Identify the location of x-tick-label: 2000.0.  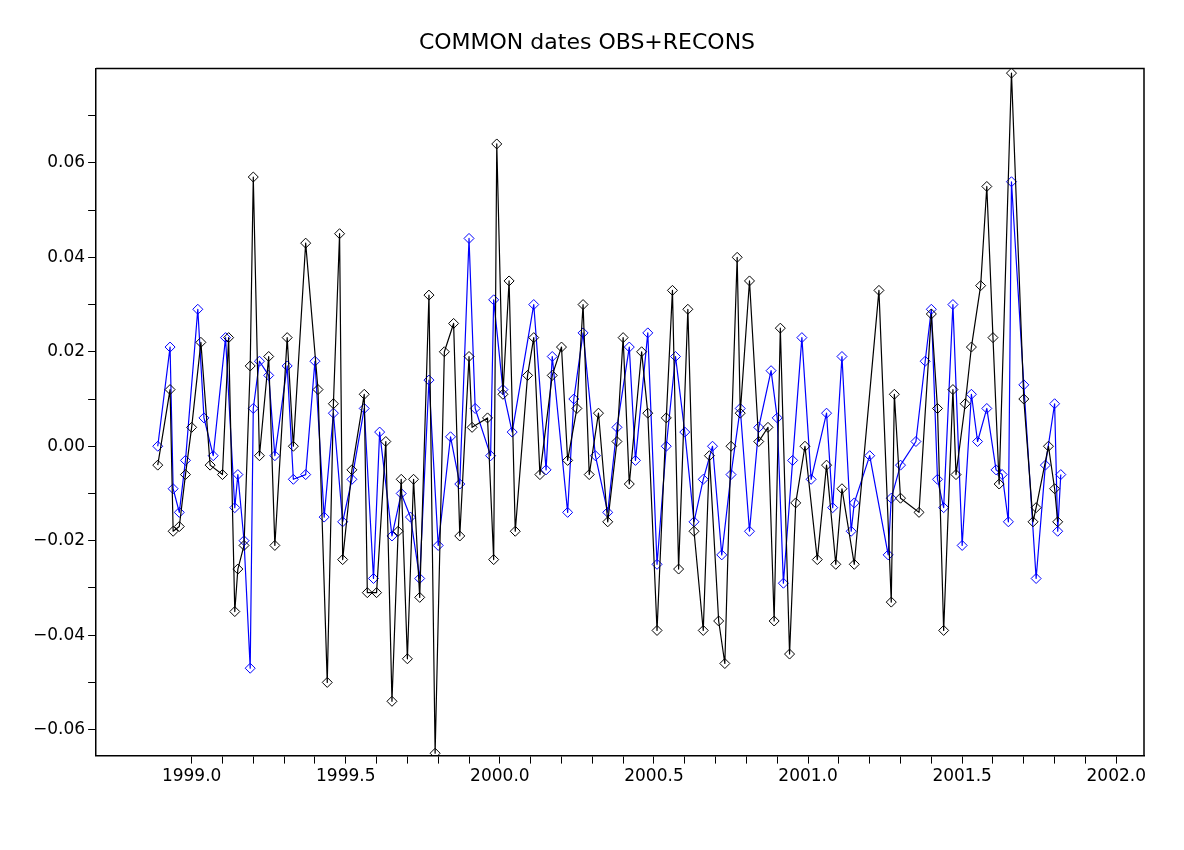
(500, 775).